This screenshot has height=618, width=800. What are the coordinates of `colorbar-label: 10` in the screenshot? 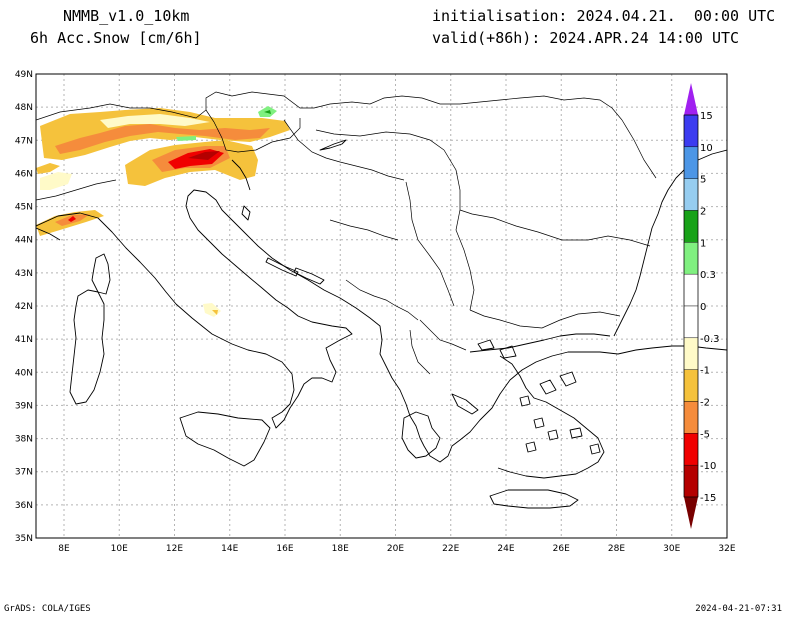 It's located at (706, 148).